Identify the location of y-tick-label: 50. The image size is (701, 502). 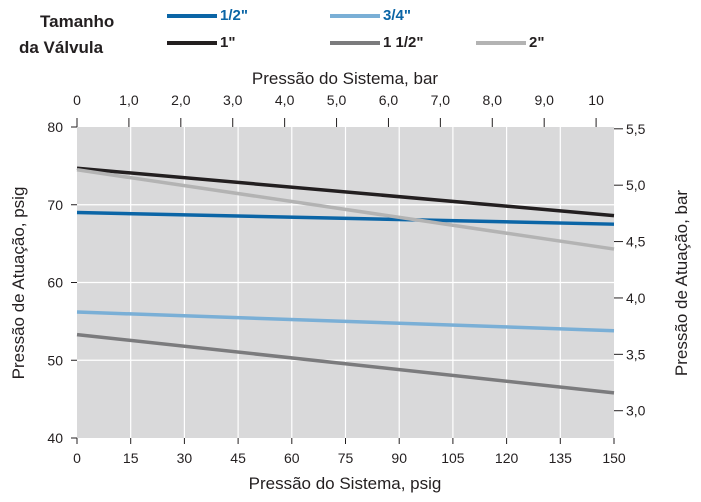
(55, 360).